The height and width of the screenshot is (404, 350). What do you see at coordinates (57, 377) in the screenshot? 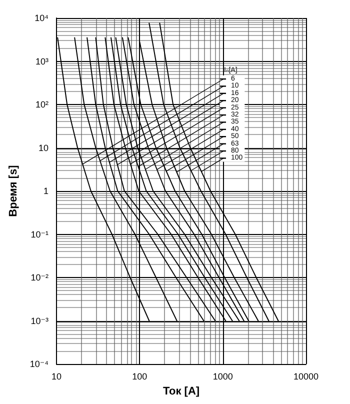
I see `x-tick-label: 10` at bounding box center [57, 377].